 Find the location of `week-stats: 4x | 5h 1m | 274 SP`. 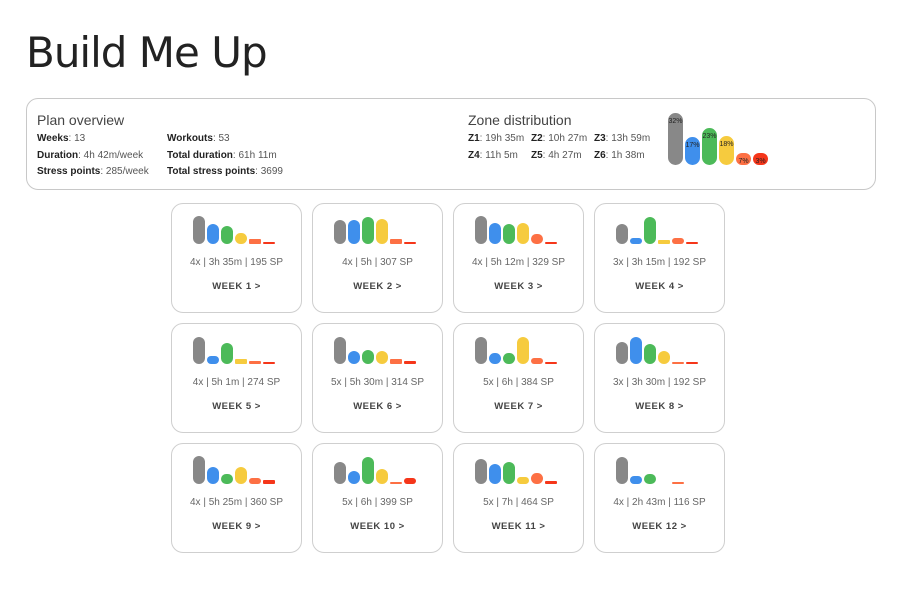

week-stats: 4x | 5h 1m | 274 SP is located at coordinates (236, 382).